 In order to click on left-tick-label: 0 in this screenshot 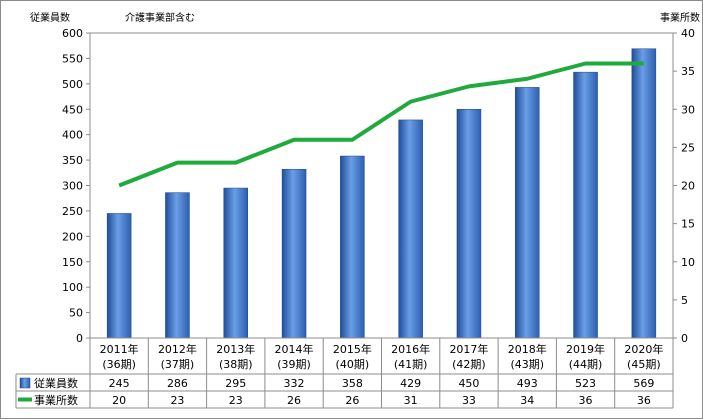, I will do `click(79, 338)`.